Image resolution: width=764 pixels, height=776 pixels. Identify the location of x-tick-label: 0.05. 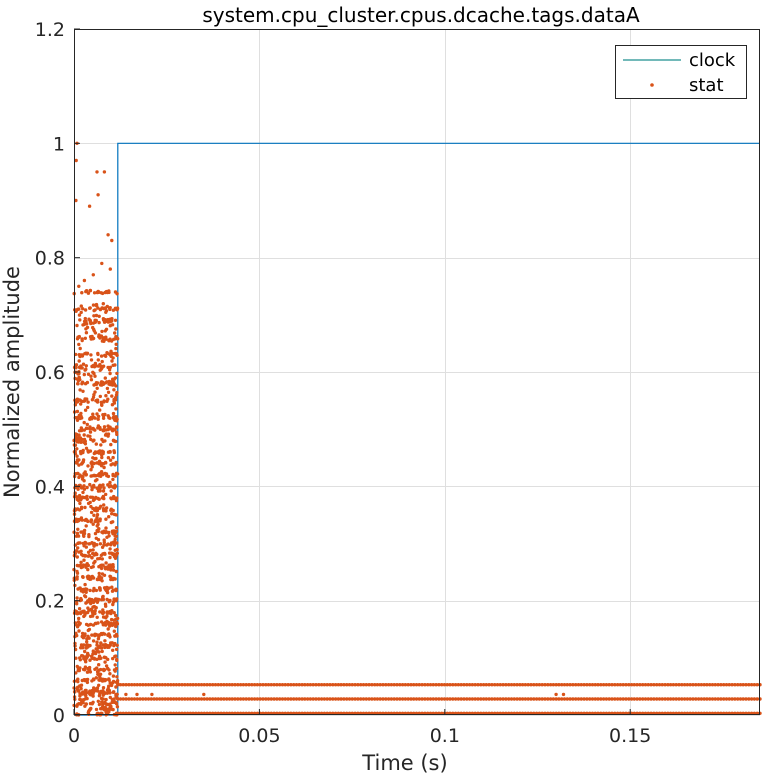
(259, 736).